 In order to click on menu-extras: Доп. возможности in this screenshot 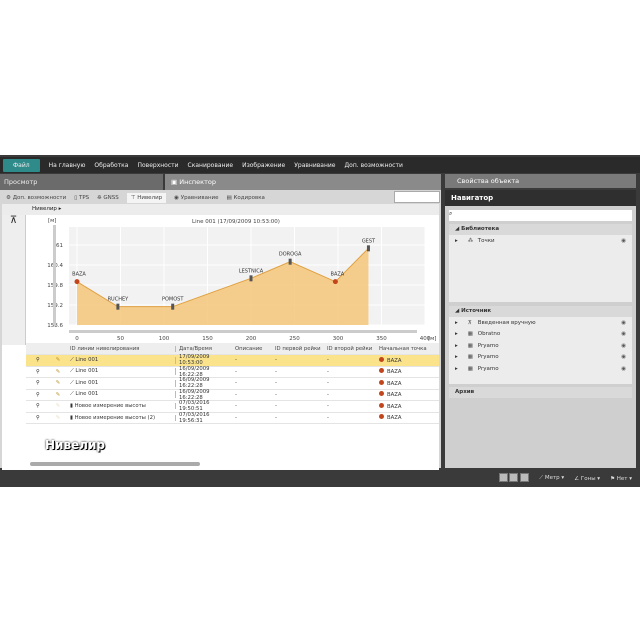, I will do `click(373, 165)`.